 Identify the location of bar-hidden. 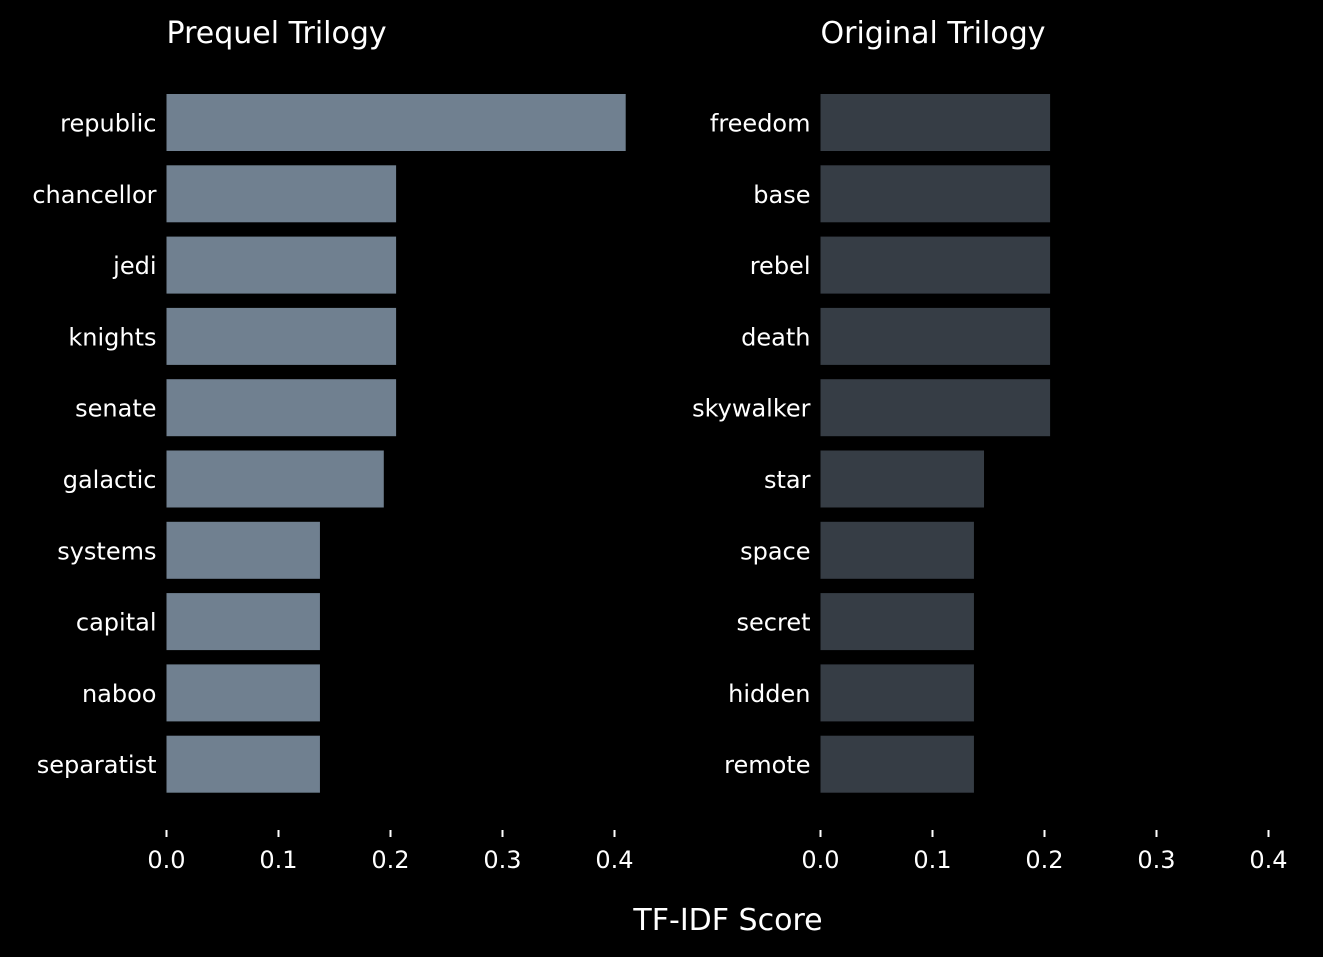
(897, 693).